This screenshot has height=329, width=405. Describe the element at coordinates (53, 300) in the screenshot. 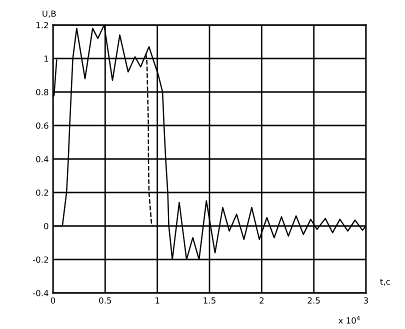

I see `x-tick-label: 0` at that location.